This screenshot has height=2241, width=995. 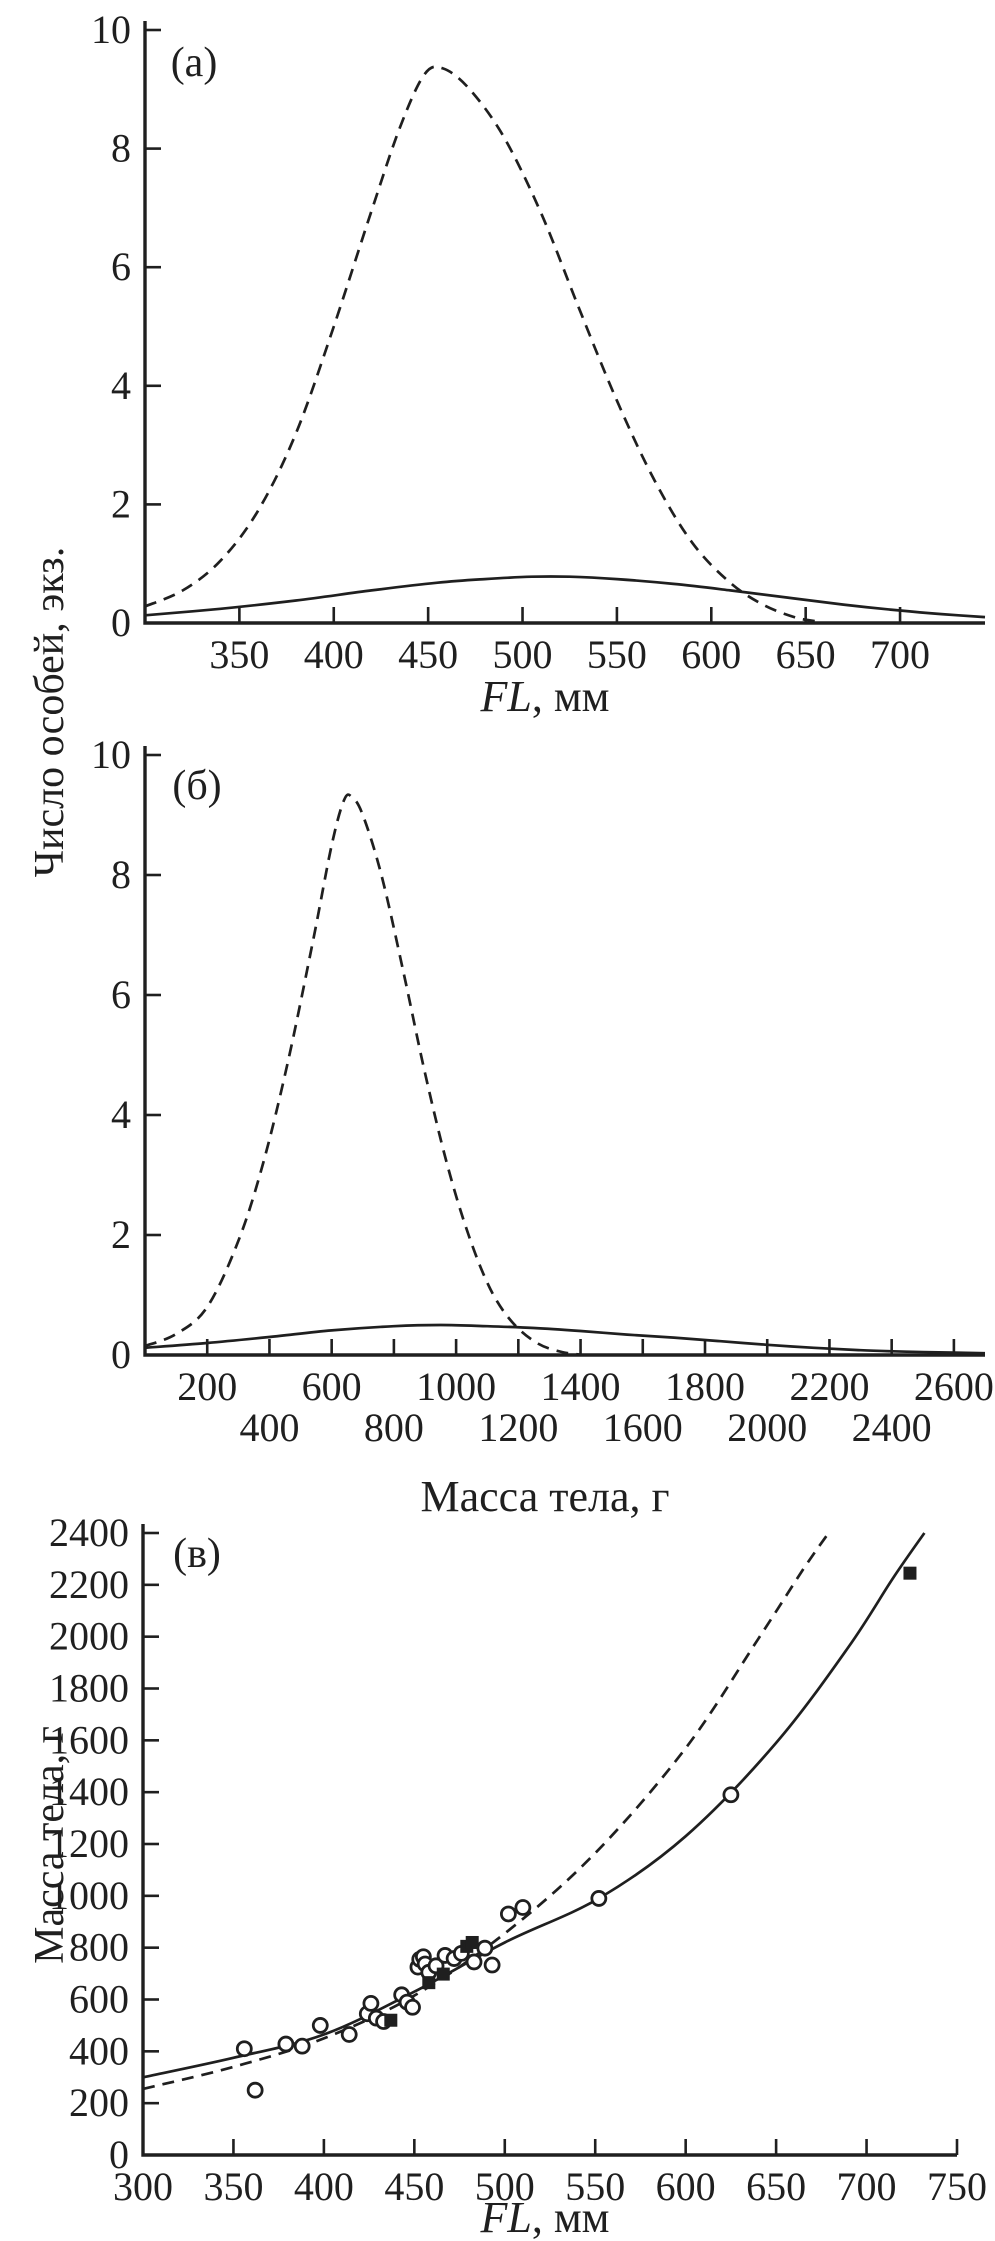 I want to click on x-tick-label: 750, so click(x=957, y=2186).